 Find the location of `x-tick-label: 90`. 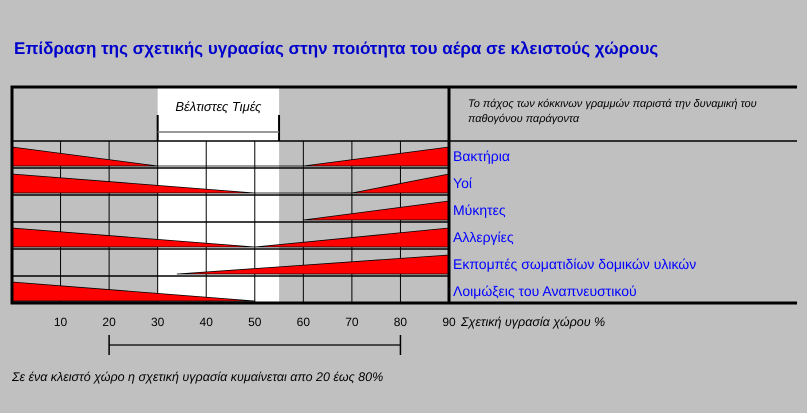

x-tick-label: 90 is located at coordinates (449, 322).